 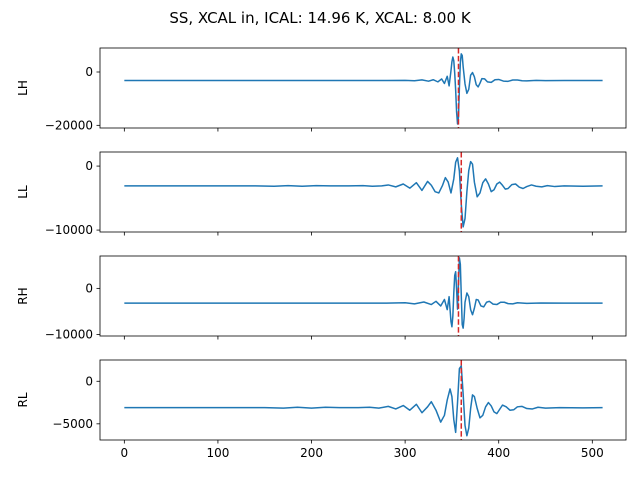 I want to click on figure-title: SS, XCAL in, ICAL: 14.96 K, XCAL: 8.00 K, so click(x=320, y=18).